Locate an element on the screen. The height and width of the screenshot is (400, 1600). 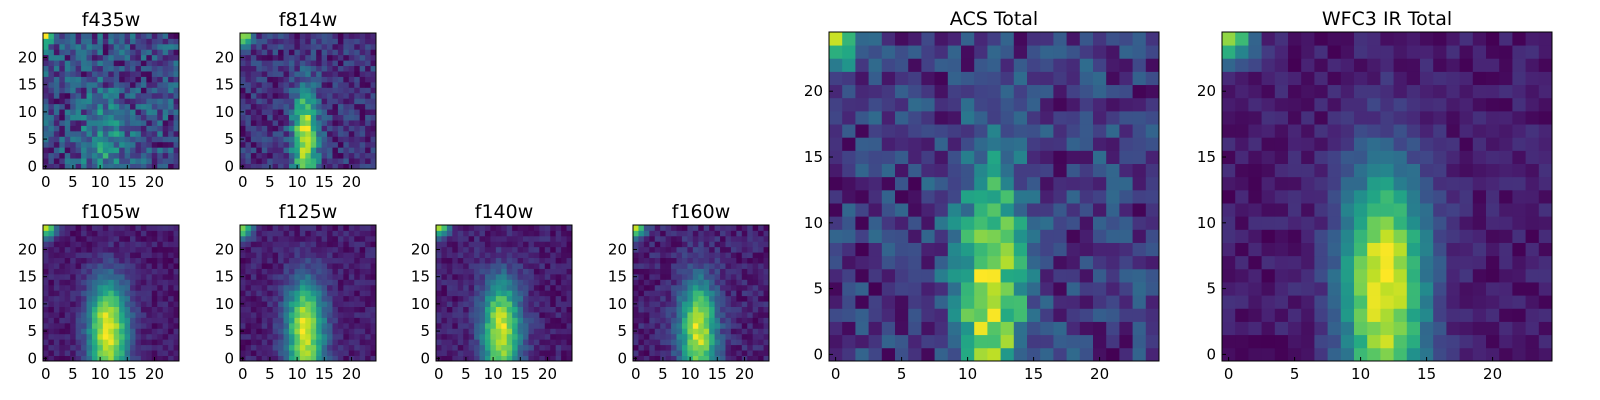
x-tick-label: 20 is located at coordinates (351, 374).